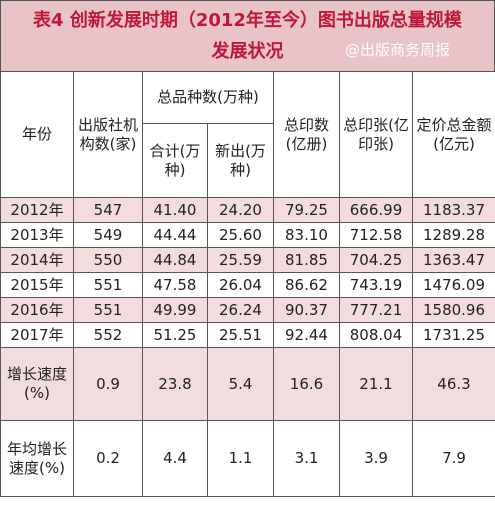  Describe the element at coordinates (240, 335) in the screenshot. I see `cell-new: 25.51` at that location.